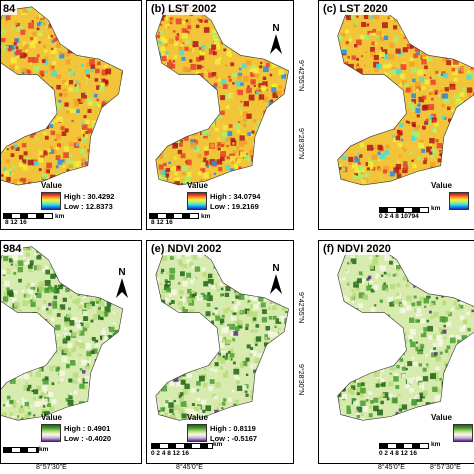 The width and height of the screenshot is (474, 474). What do you see at coordinates (399, 216) in the screenshot?
I see `scale-labels: 0 2 4 8 10794` at bounding box center [399, 216].